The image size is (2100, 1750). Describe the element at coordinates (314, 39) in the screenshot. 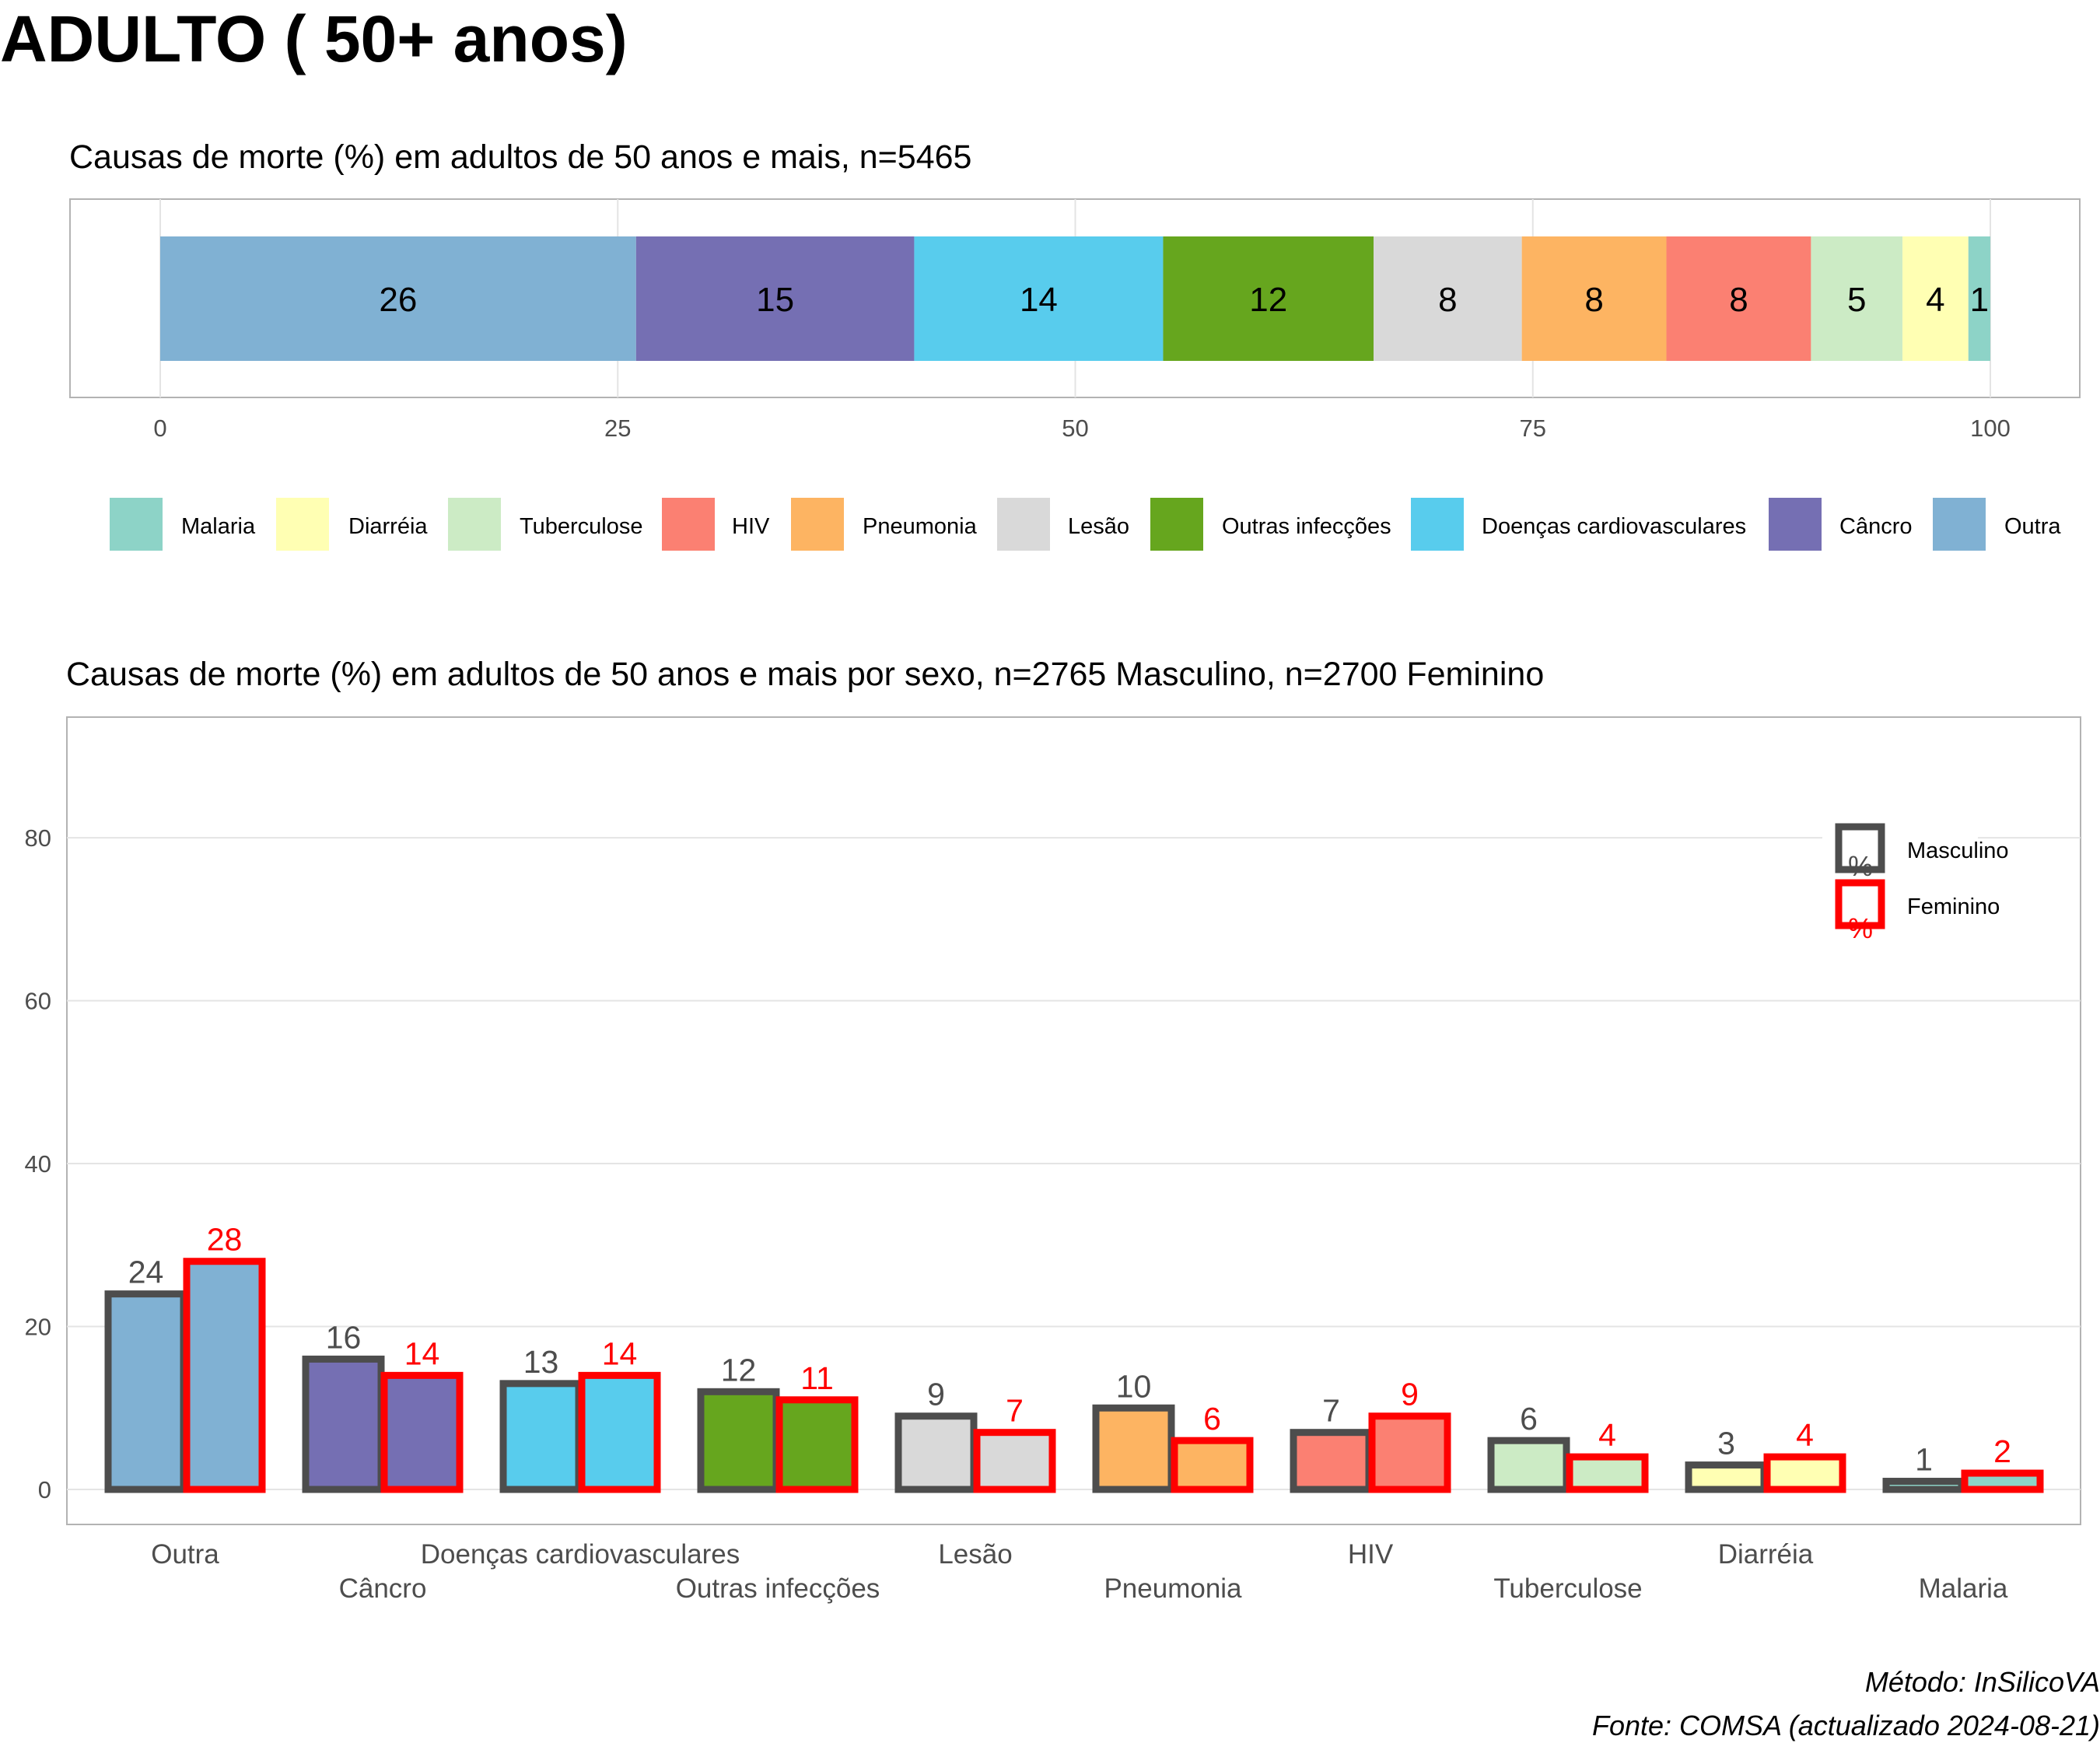

I see `page-title: ADULTO ( 50+ anos)` at that location.